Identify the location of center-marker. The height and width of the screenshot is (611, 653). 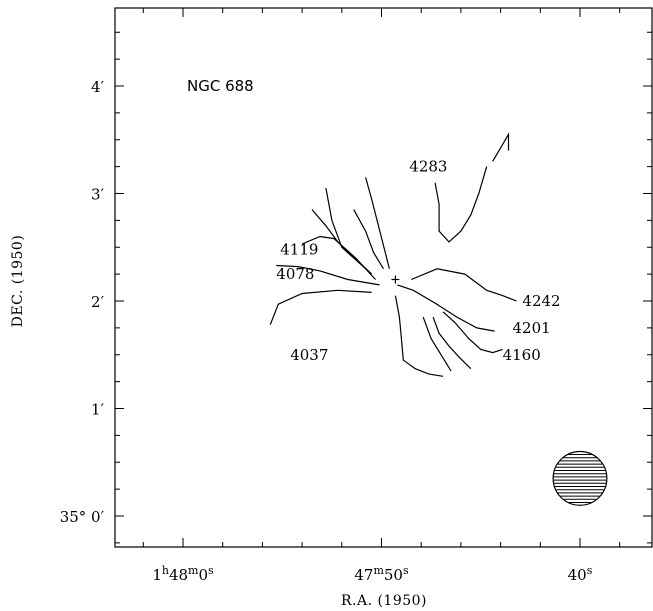
(395, 279).